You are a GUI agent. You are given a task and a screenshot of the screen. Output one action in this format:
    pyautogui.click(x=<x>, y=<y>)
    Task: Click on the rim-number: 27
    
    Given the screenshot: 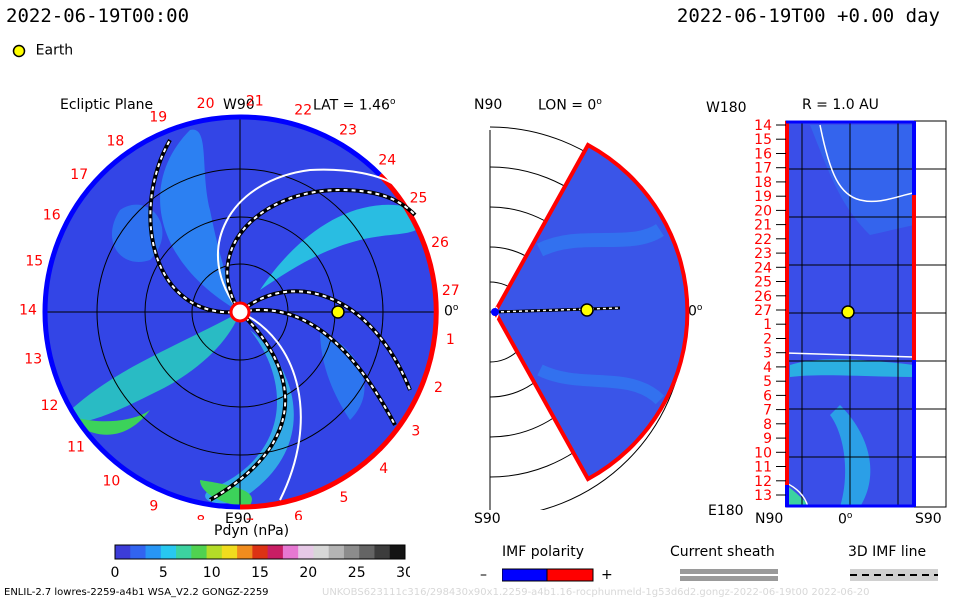 What is the action you would take?
    pyautogui.click(x=451, y=291)
    